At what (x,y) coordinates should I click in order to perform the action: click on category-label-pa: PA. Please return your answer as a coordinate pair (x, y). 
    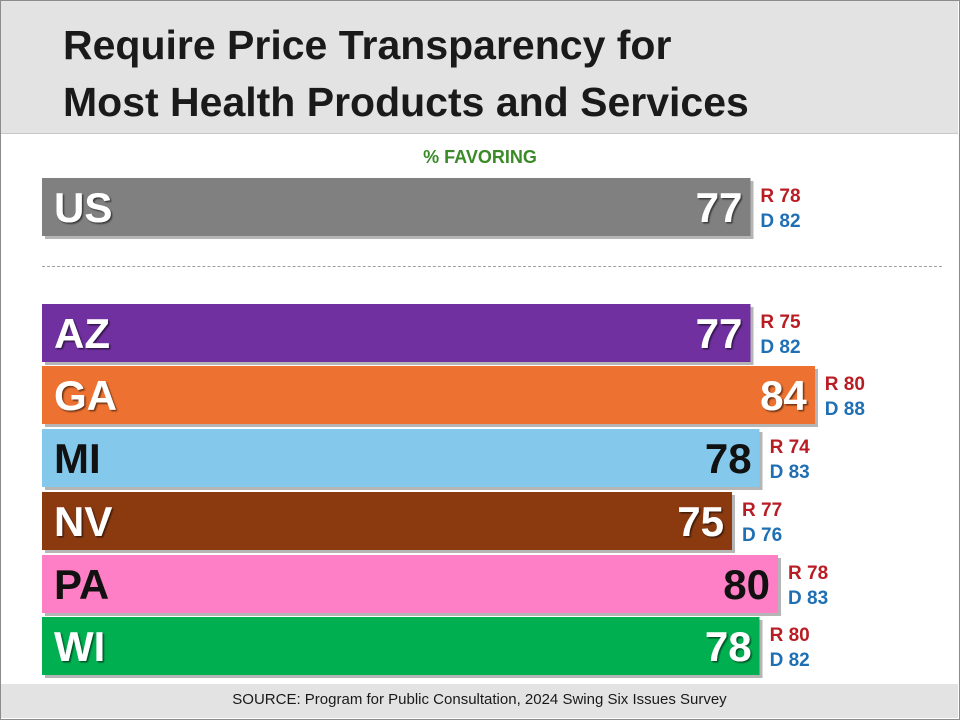
    Looking at the image, I should click on (81, 584).